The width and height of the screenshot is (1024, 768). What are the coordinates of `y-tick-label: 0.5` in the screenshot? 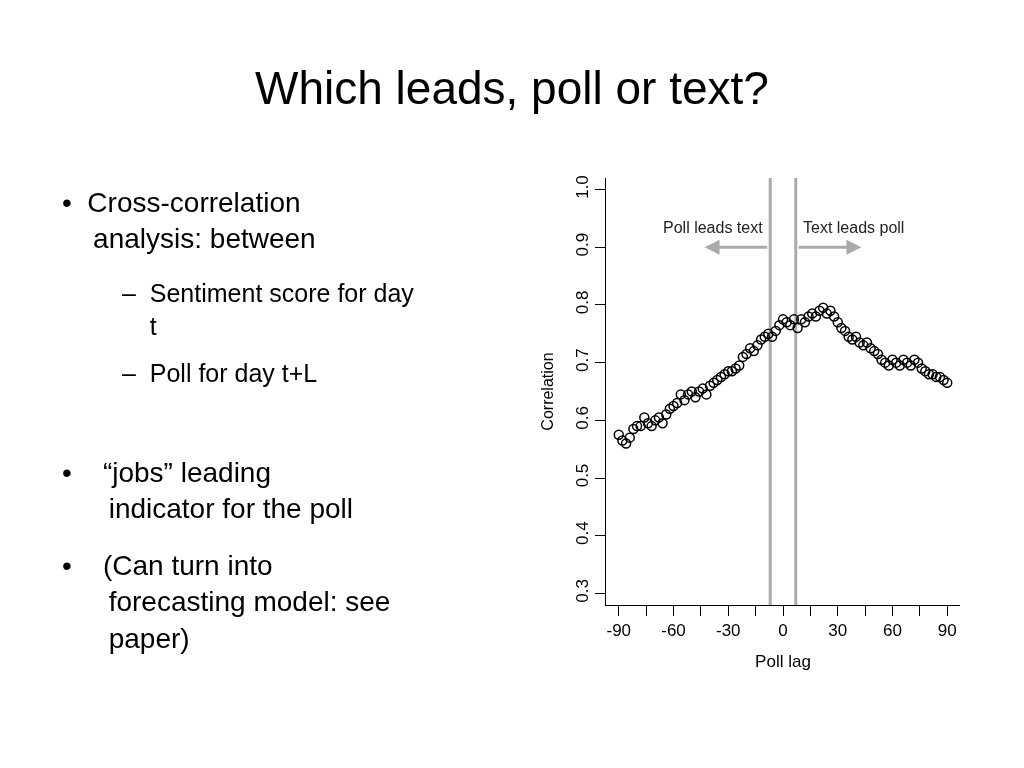 It's located at (583, 475).